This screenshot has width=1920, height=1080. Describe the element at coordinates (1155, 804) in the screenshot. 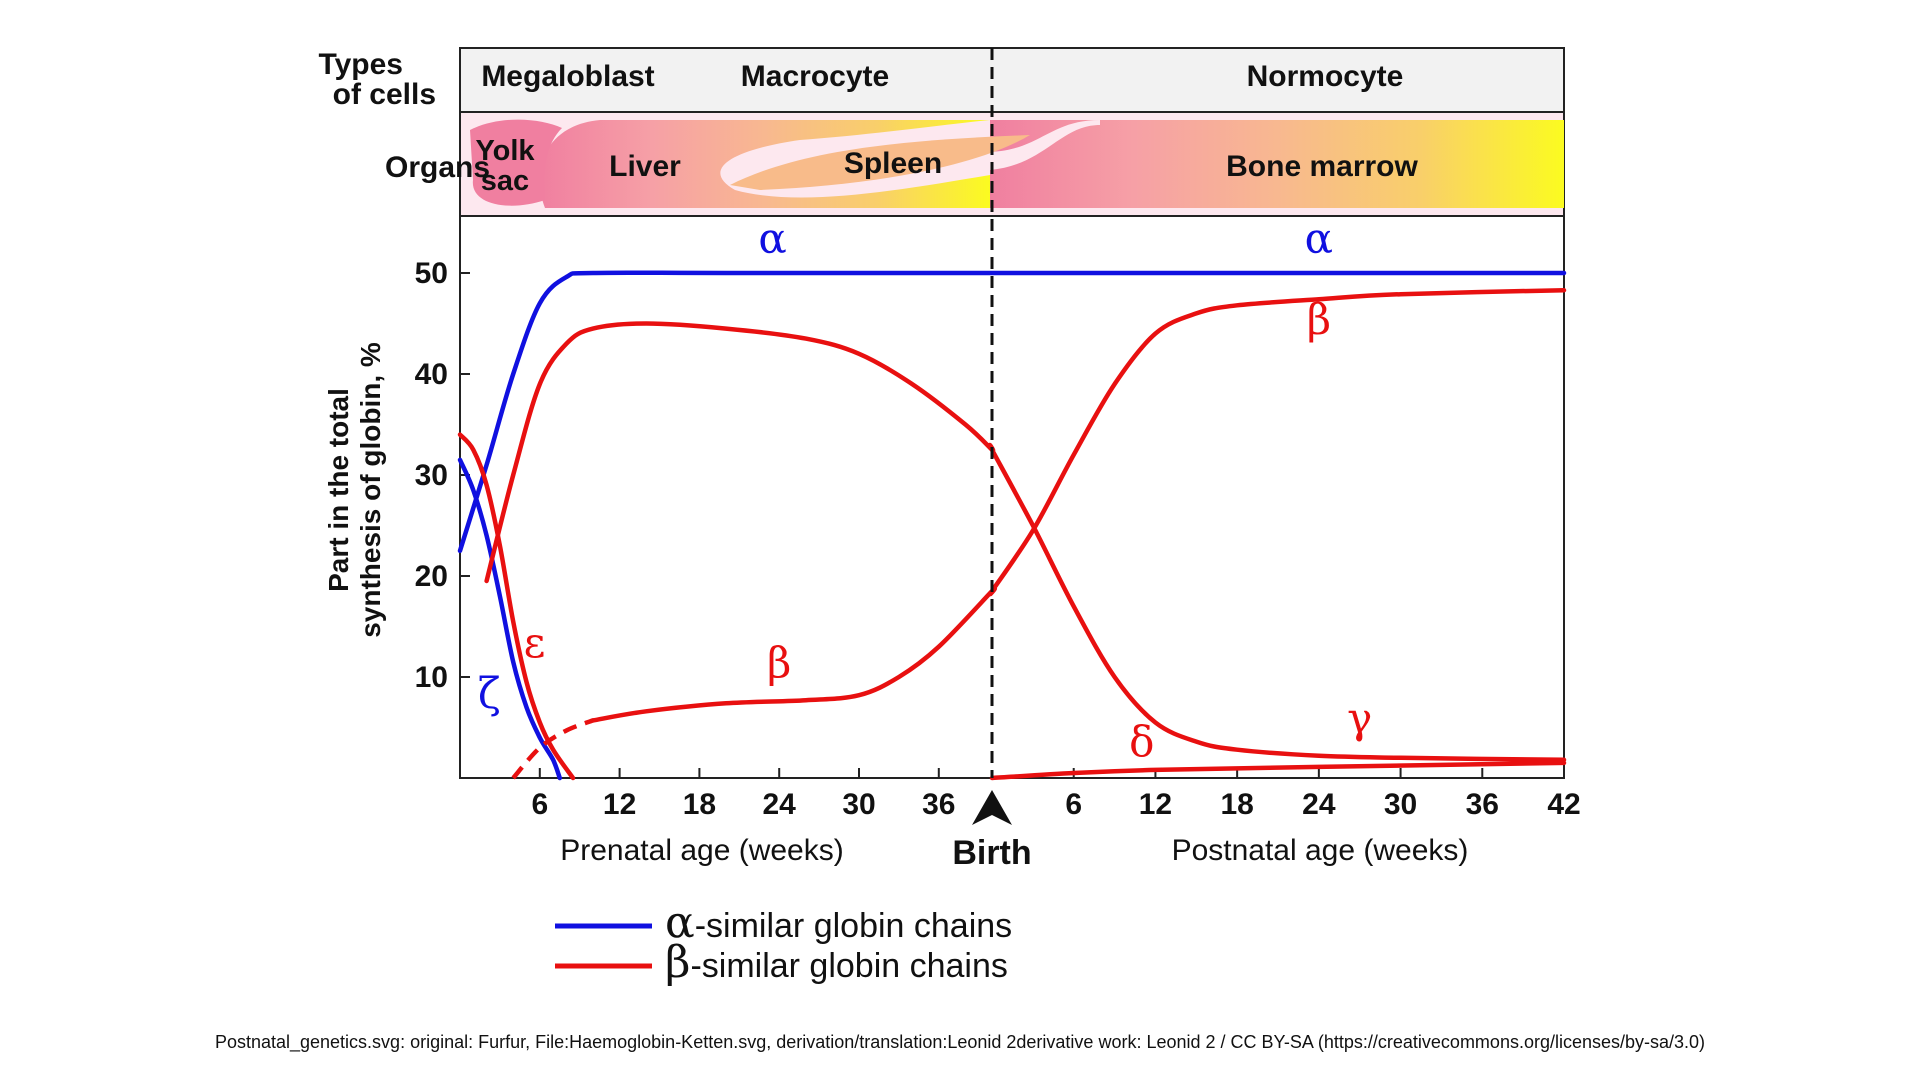

I see `postnatal-x-tick-label: 12` at that location.